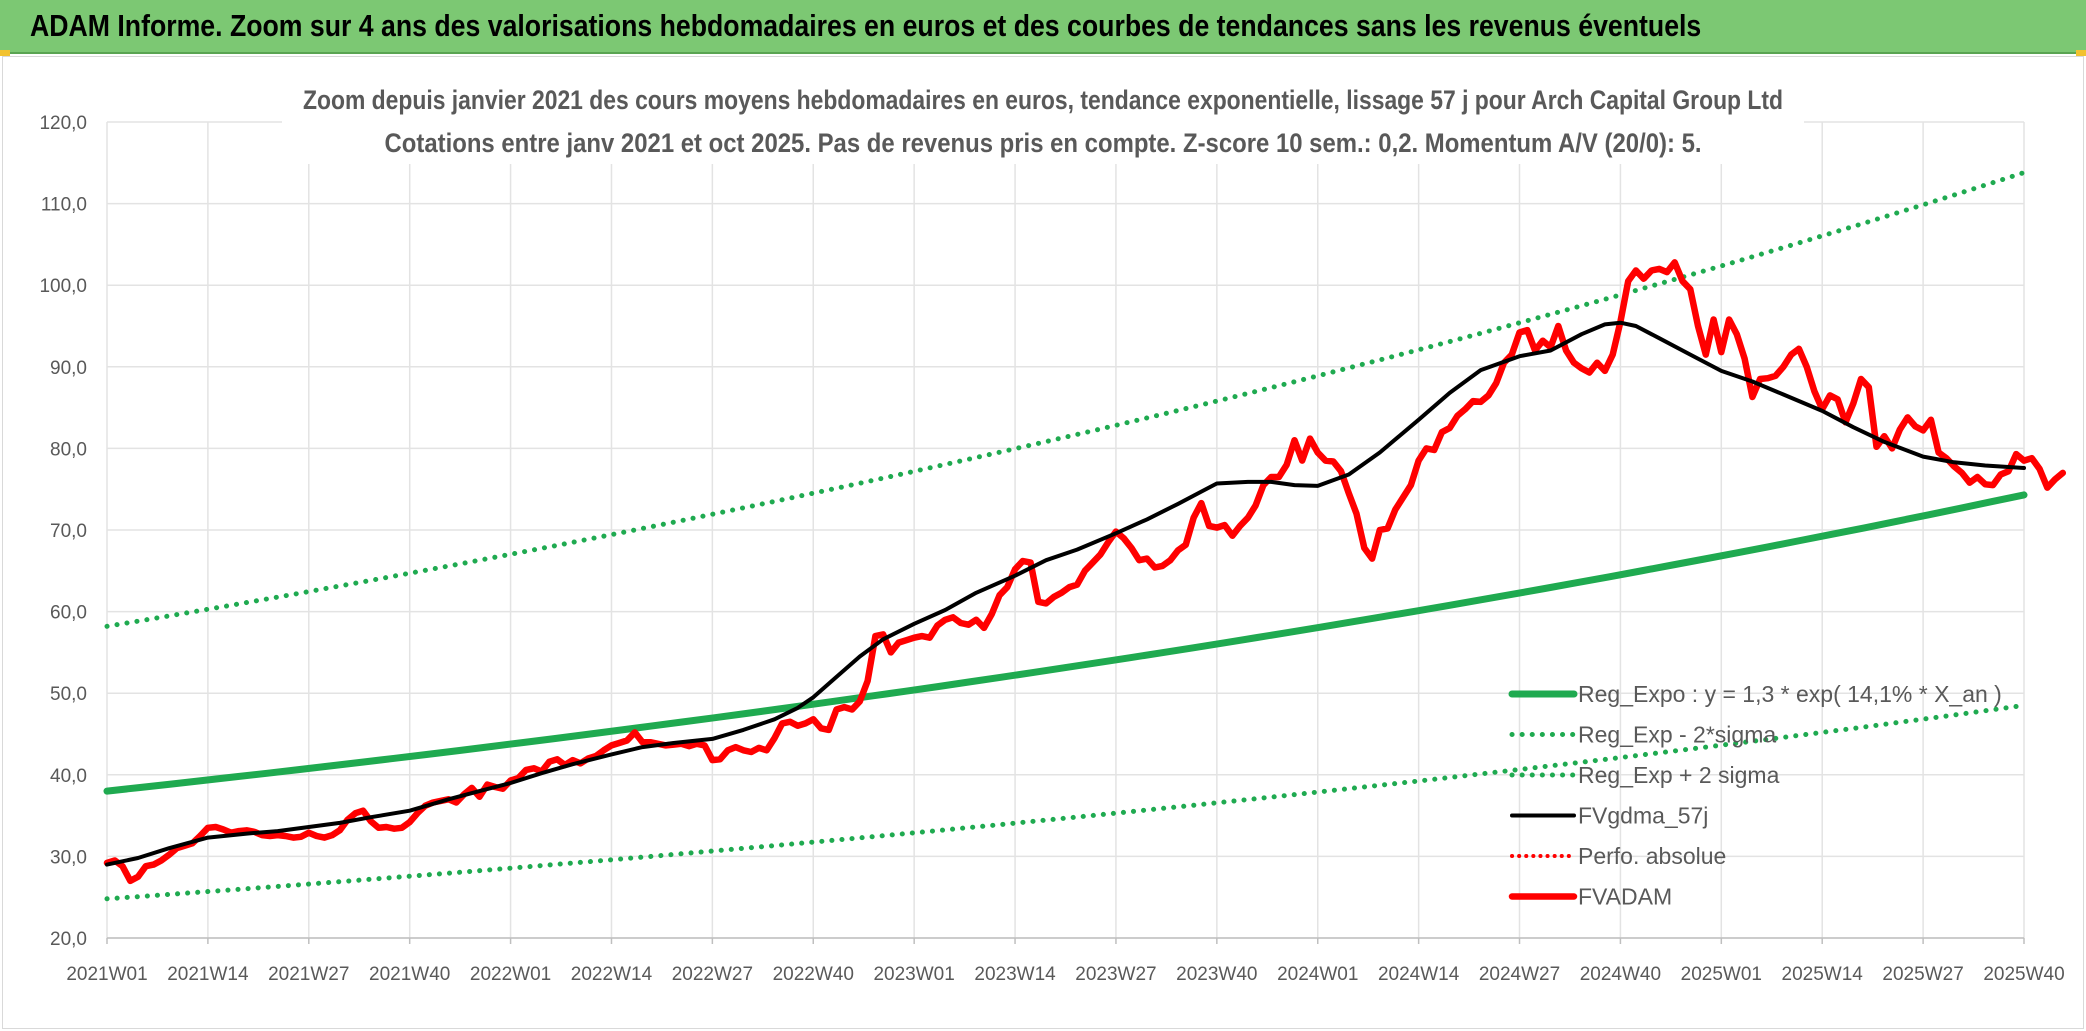 The height and width of the screenshot is (1031, 2086). Describe the element at coordinates (64, 205) in the screenshot. I see `y-tick-label: 110,0` at that location.